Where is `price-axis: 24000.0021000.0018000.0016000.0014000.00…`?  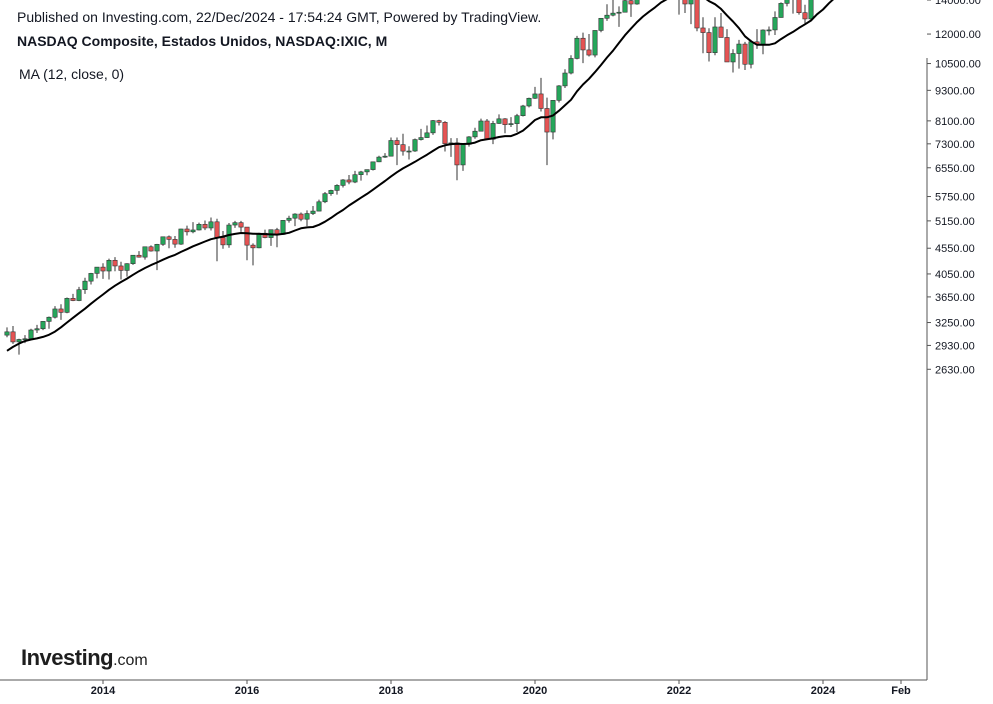
price-axis: 24000.0021000.0018000.0016000.0014000.00… is located at coordinates (953, 340).